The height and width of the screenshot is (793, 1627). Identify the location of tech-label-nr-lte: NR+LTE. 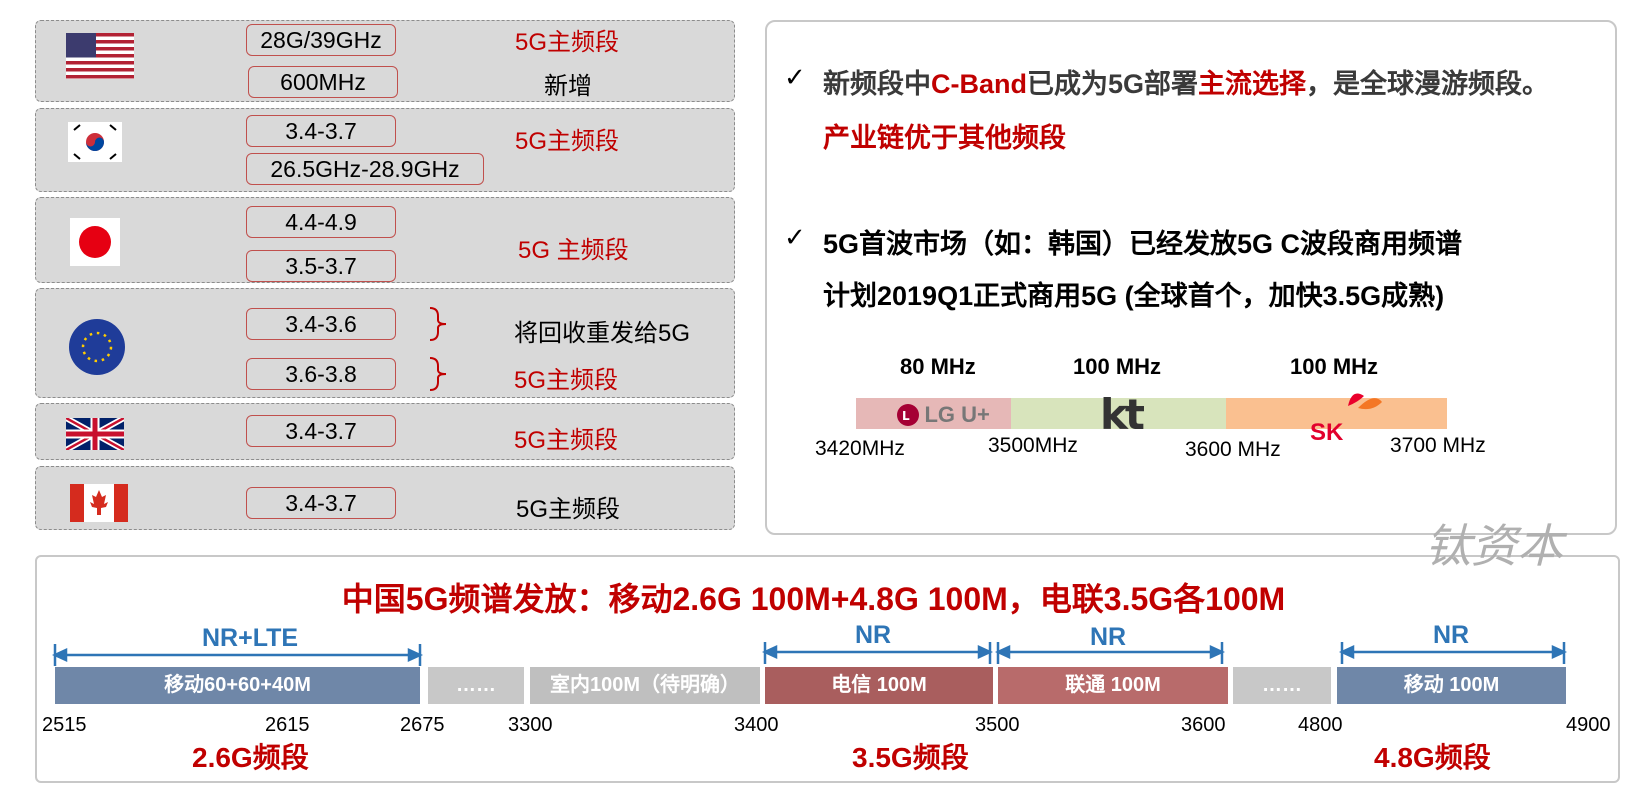
(250, 638).